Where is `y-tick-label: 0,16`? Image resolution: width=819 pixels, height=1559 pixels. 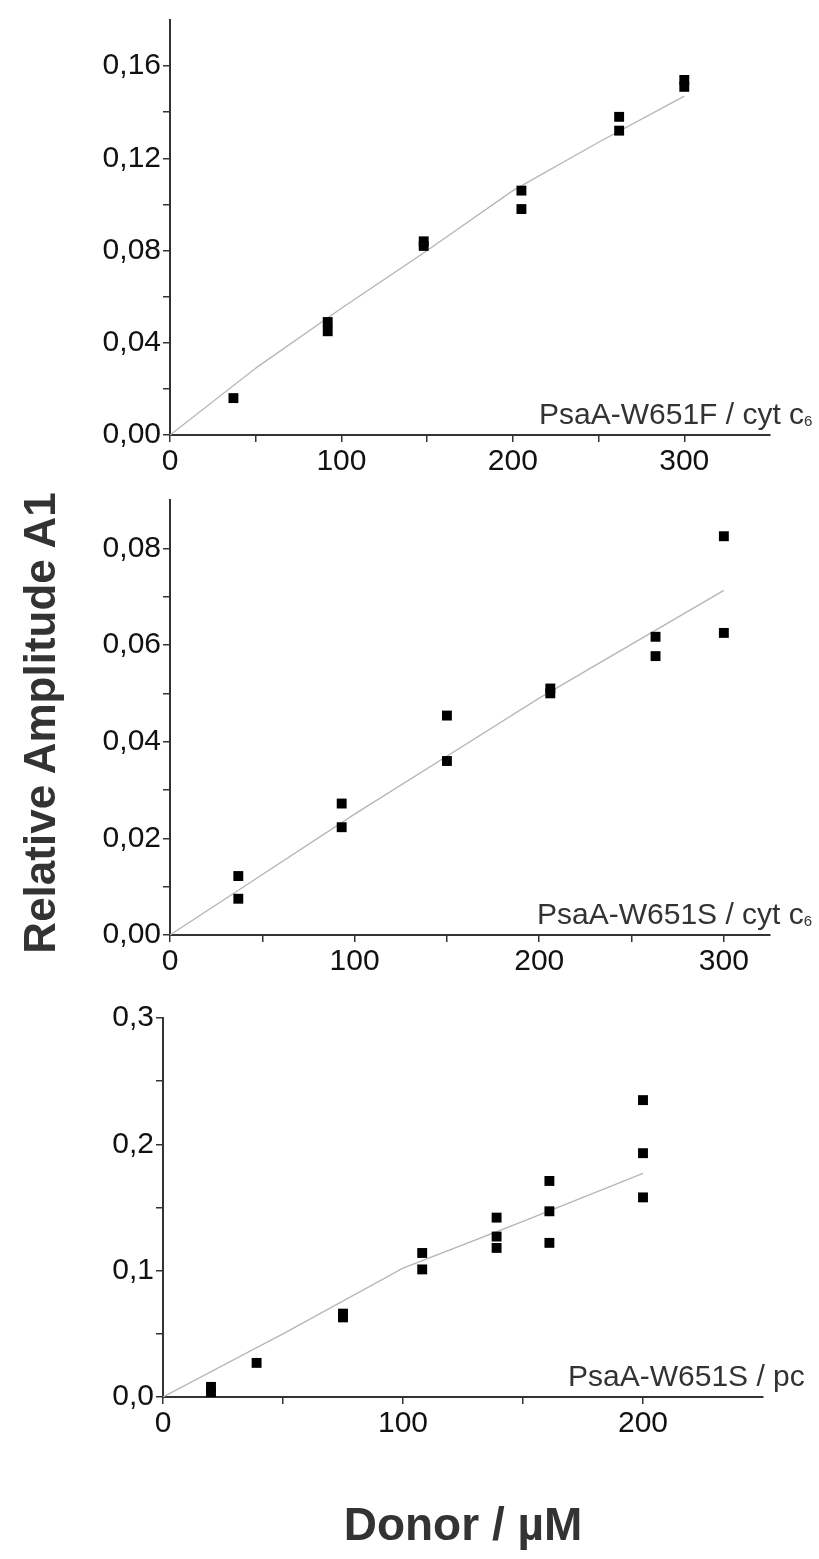 y-tick-label: 0,16 is located at coordinates (131, 64).